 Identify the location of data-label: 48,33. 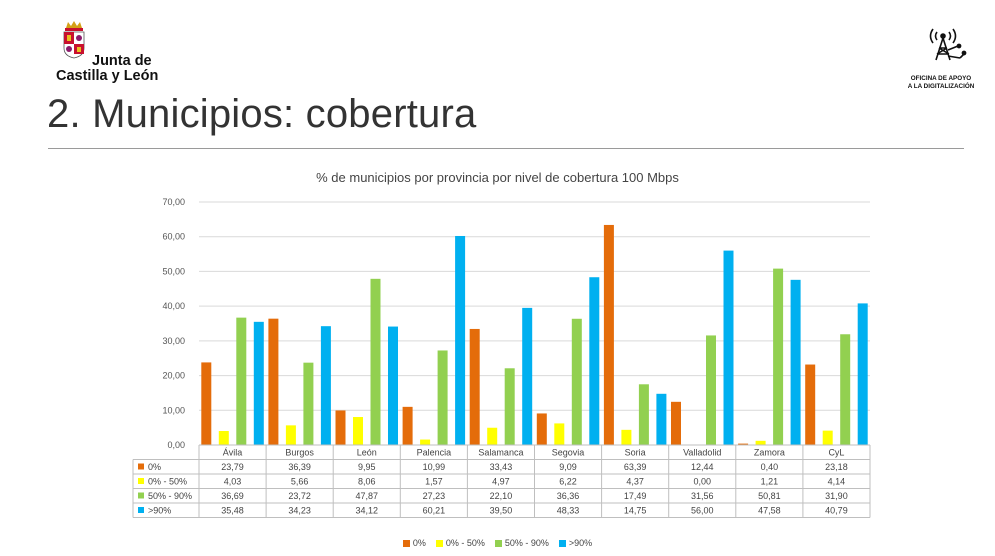
(568, 511).